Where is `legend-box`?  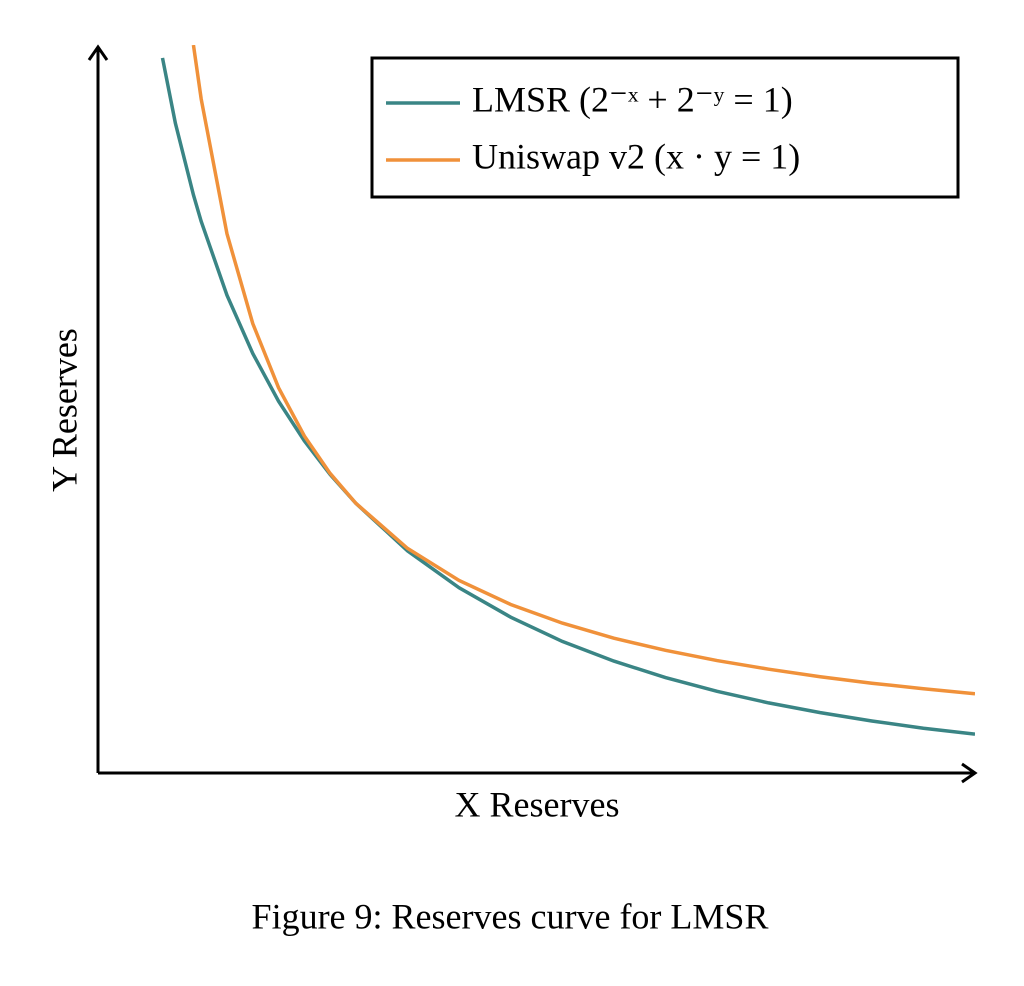 legend-box is located at coordinates (665, 127).